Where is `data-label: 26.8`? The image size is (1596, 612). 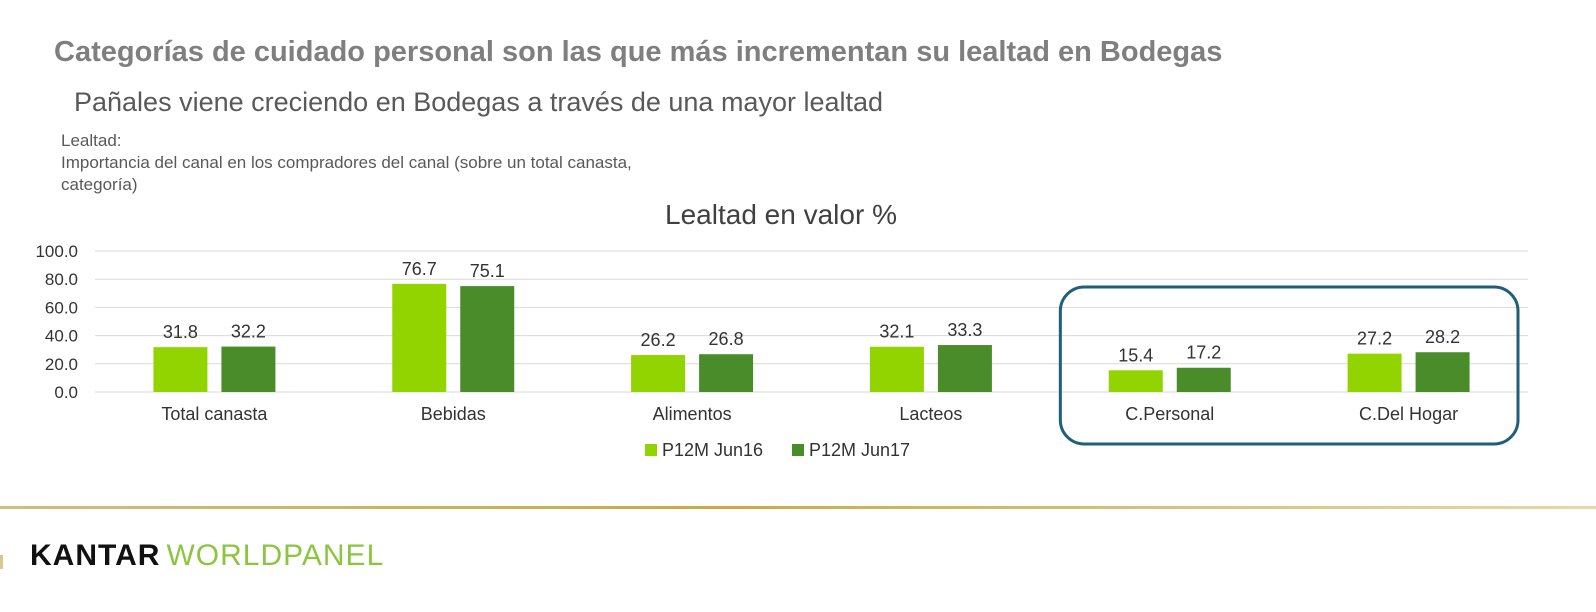 data-label: 26.8 is located at coordinates (726, 339).